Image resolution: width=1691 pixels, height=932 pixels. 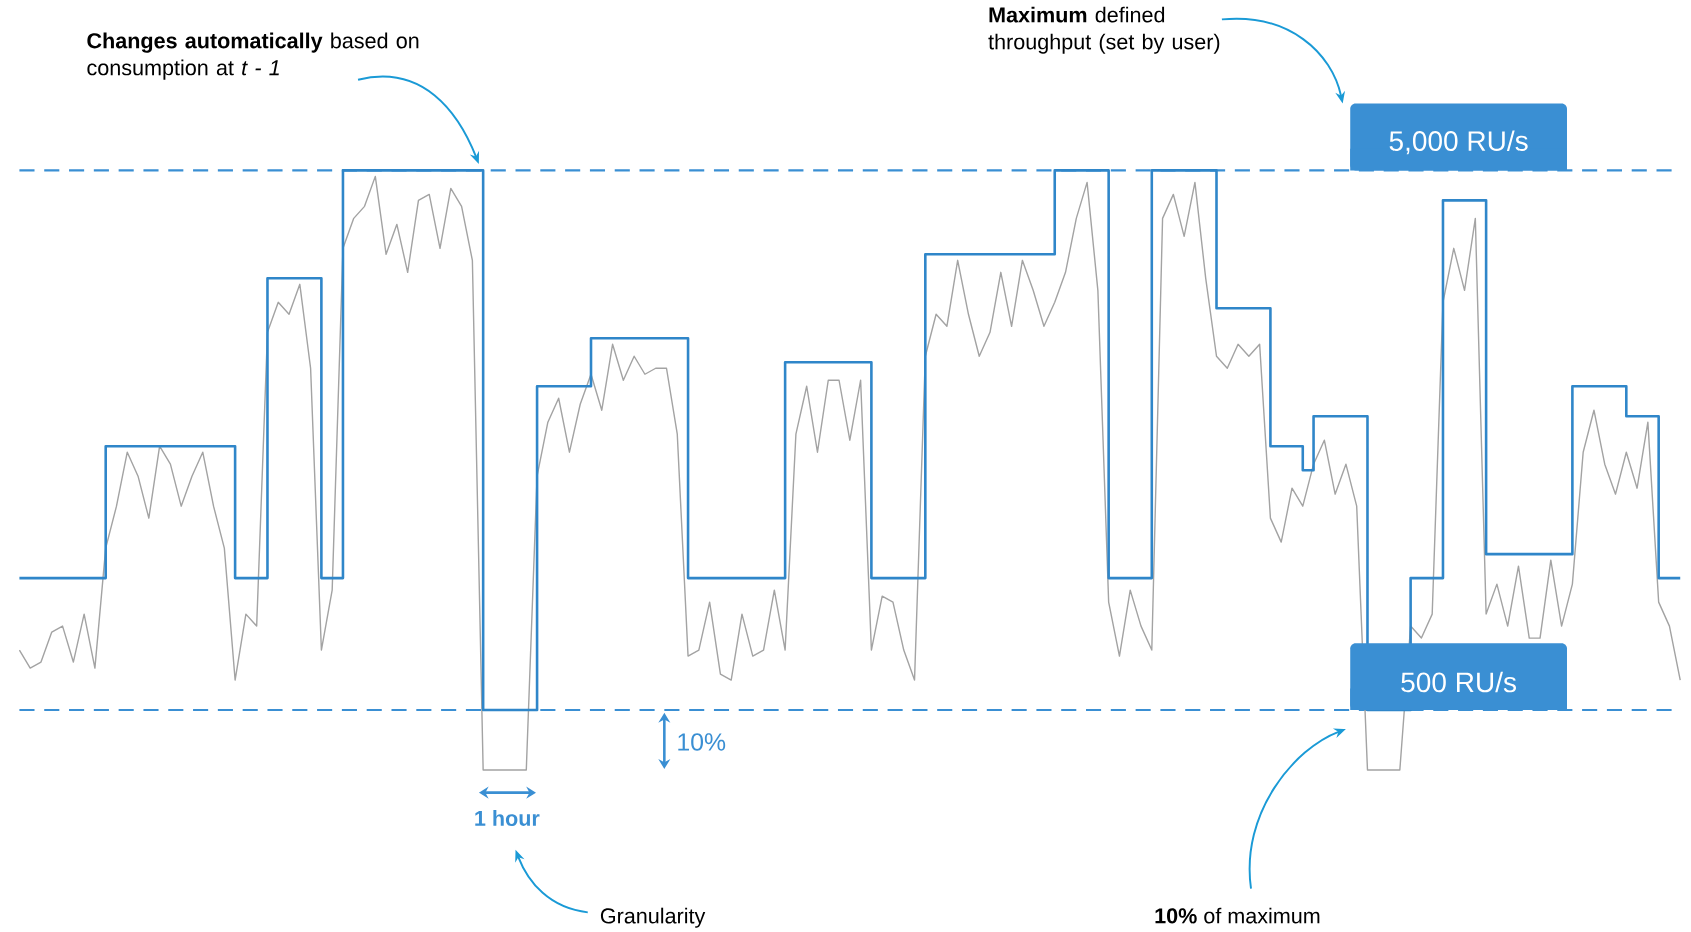 What do you see at coordinates (1458, 682) in the screenshot?
I see `ref-line-label: 500 RU/s` at bounding box center [1458, 682].